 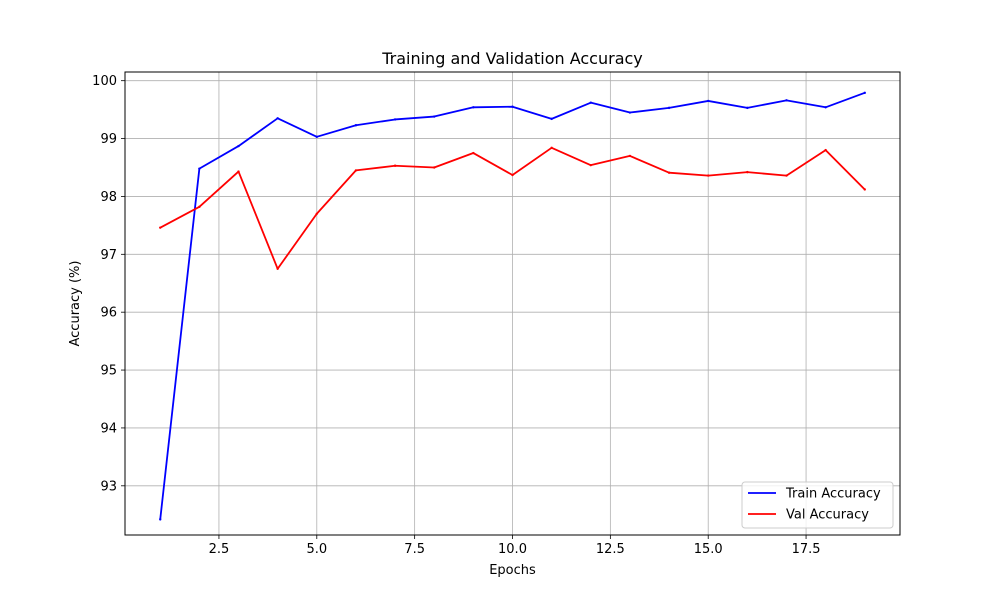 What do you see at coordinates (414, 549) in the screenshot?
I see `x-tick-label: 7.5` at bounding box center [414, 549].